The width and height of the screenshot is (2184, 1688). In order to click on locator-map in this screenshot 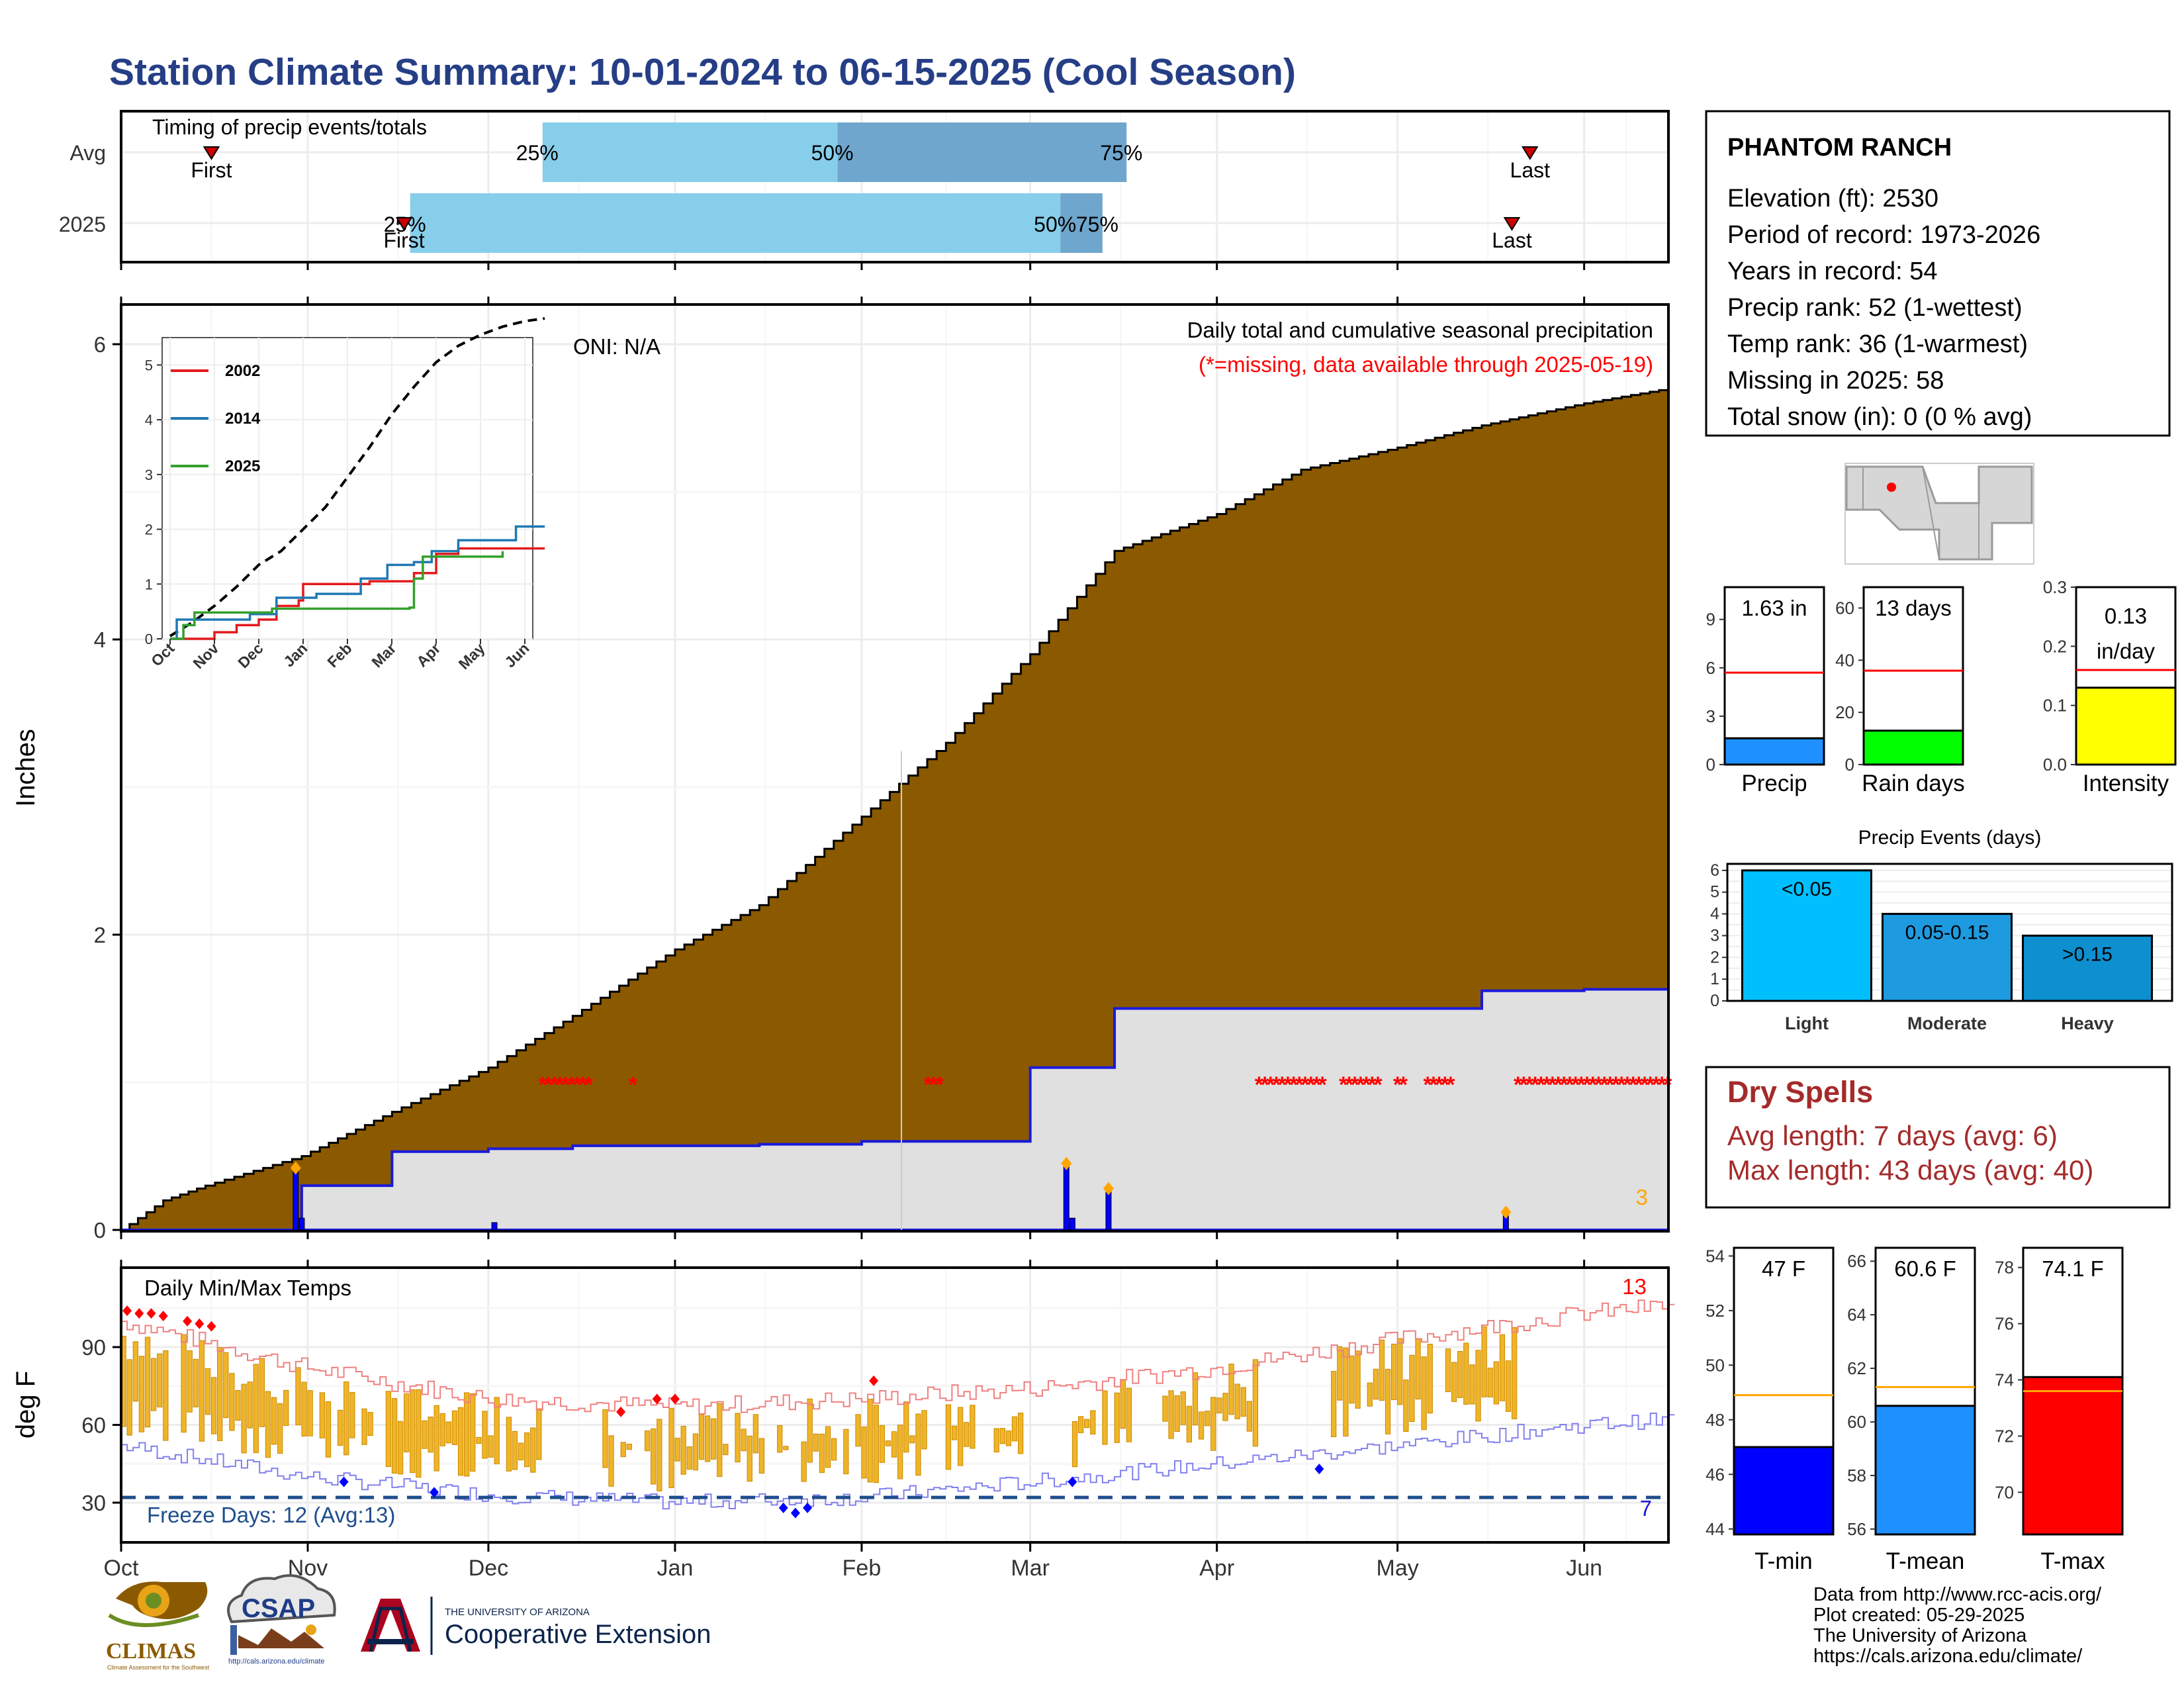, I will do `click(1939, 514)`.